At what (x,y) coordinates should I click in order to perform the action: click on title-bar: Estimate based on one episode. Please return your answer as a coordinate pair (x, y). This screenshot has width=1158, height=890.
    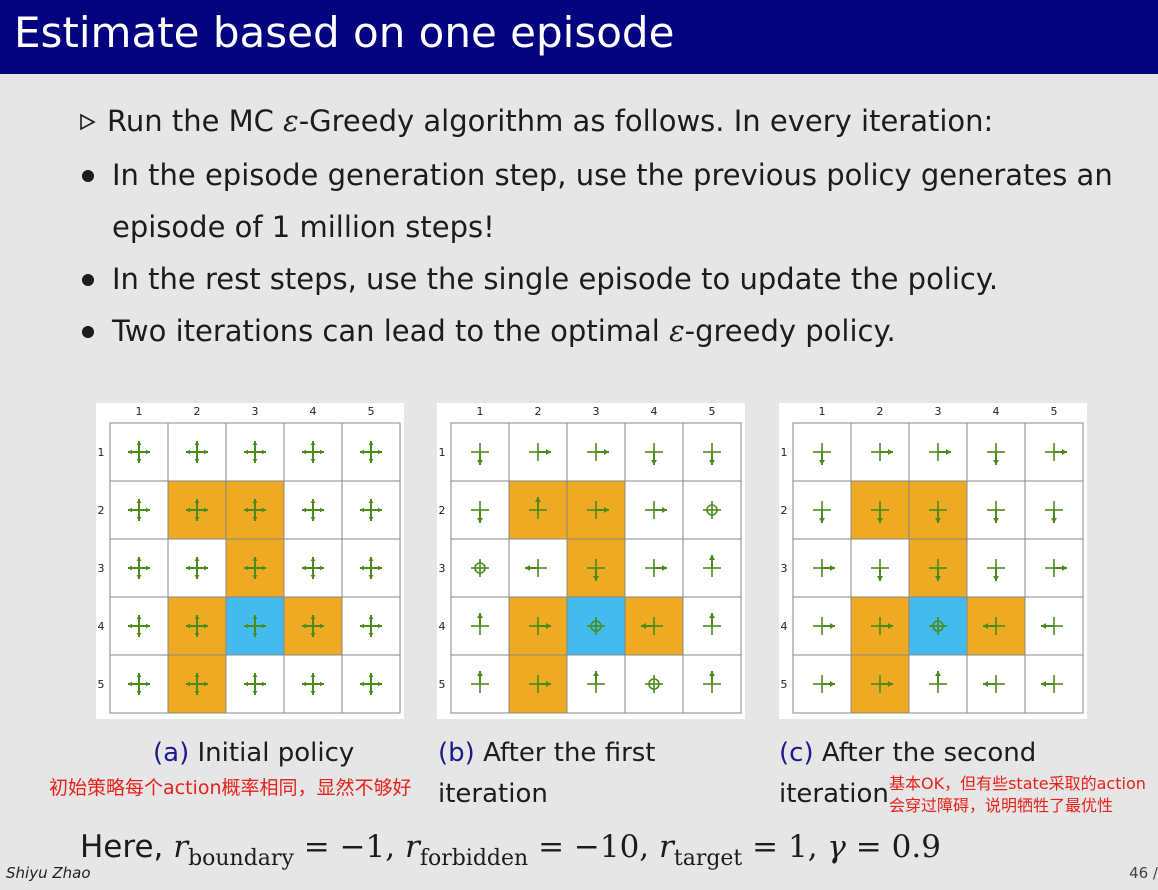
    Looking at the image, I should click on (579, 37).